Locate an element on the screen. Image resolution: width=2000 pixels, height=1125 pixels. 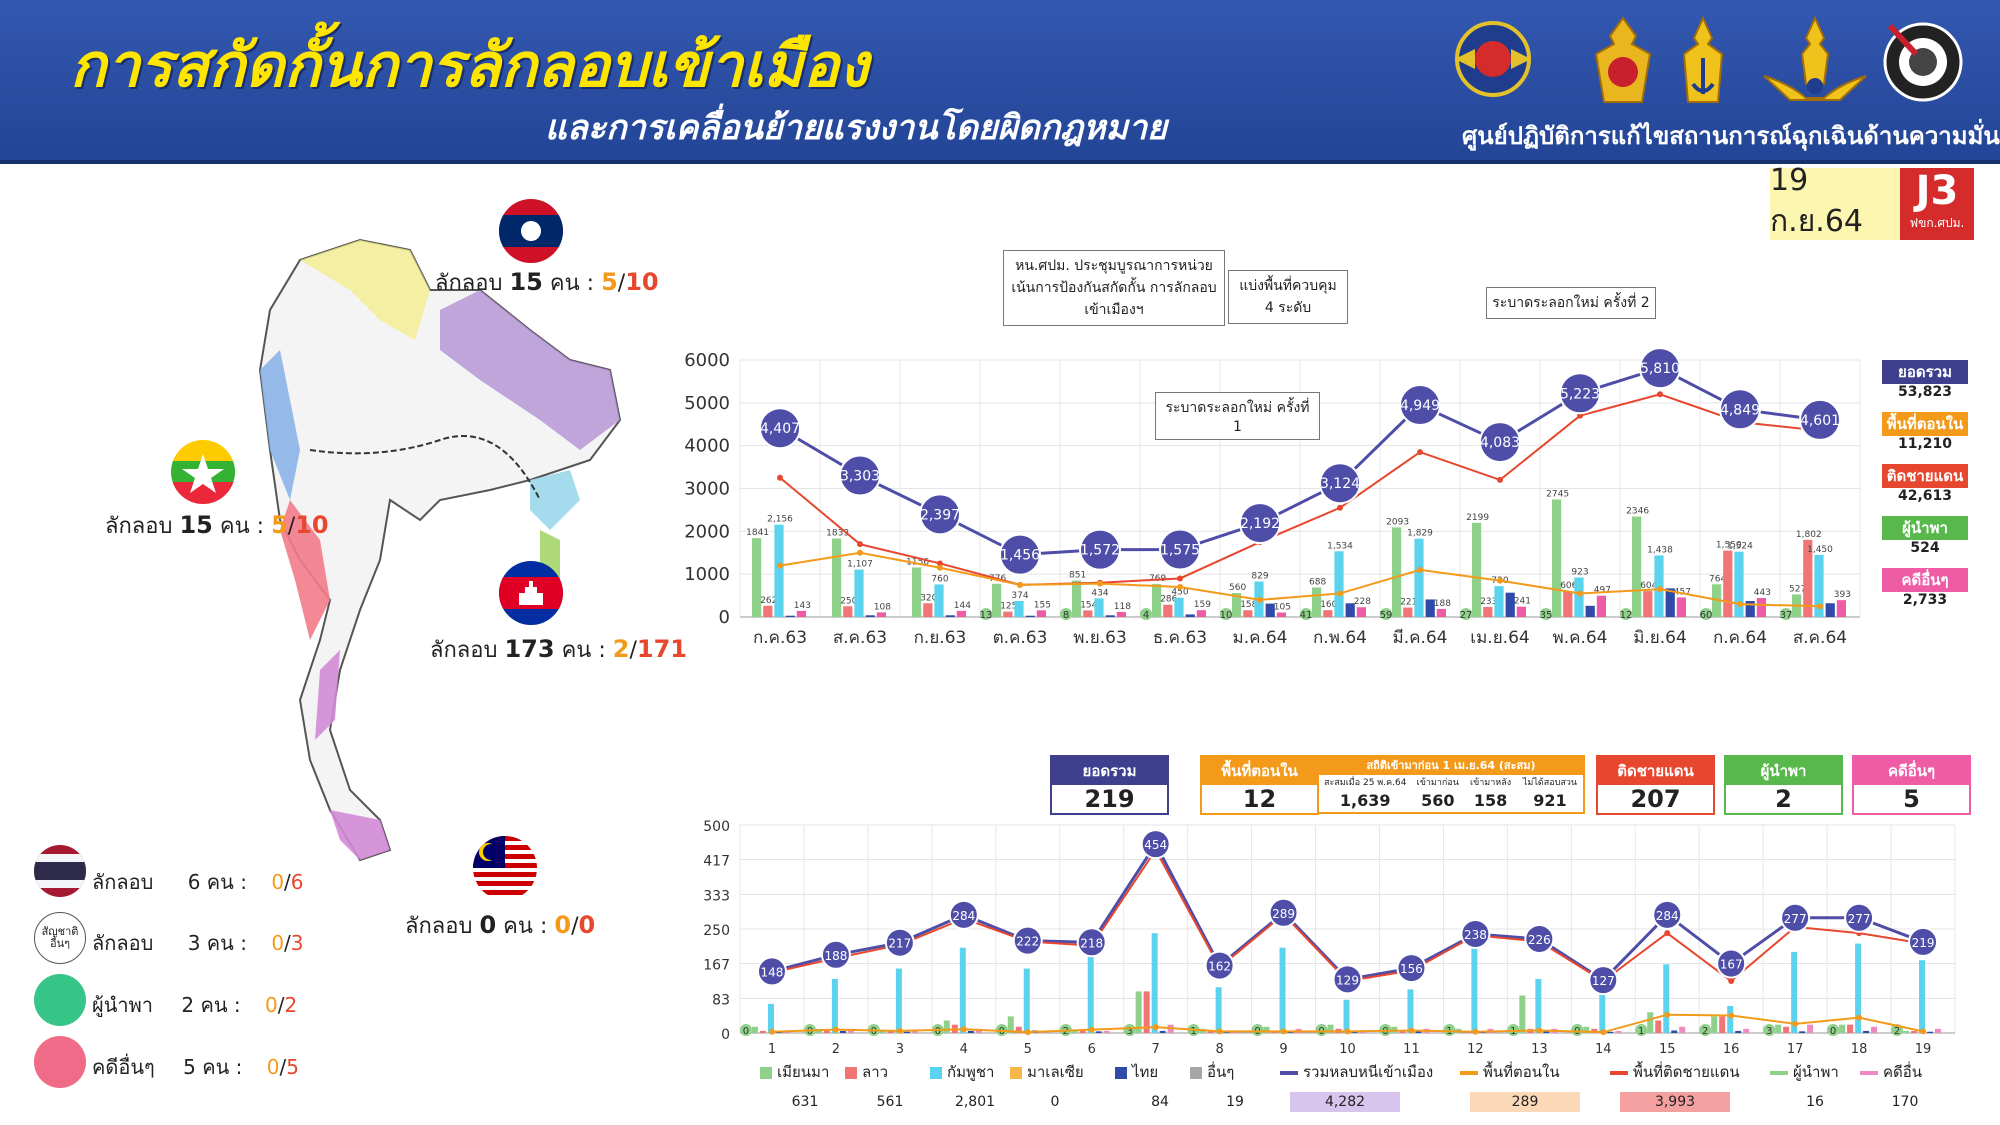
legend-item: ไทย is located at coordinates (1136, 1072).